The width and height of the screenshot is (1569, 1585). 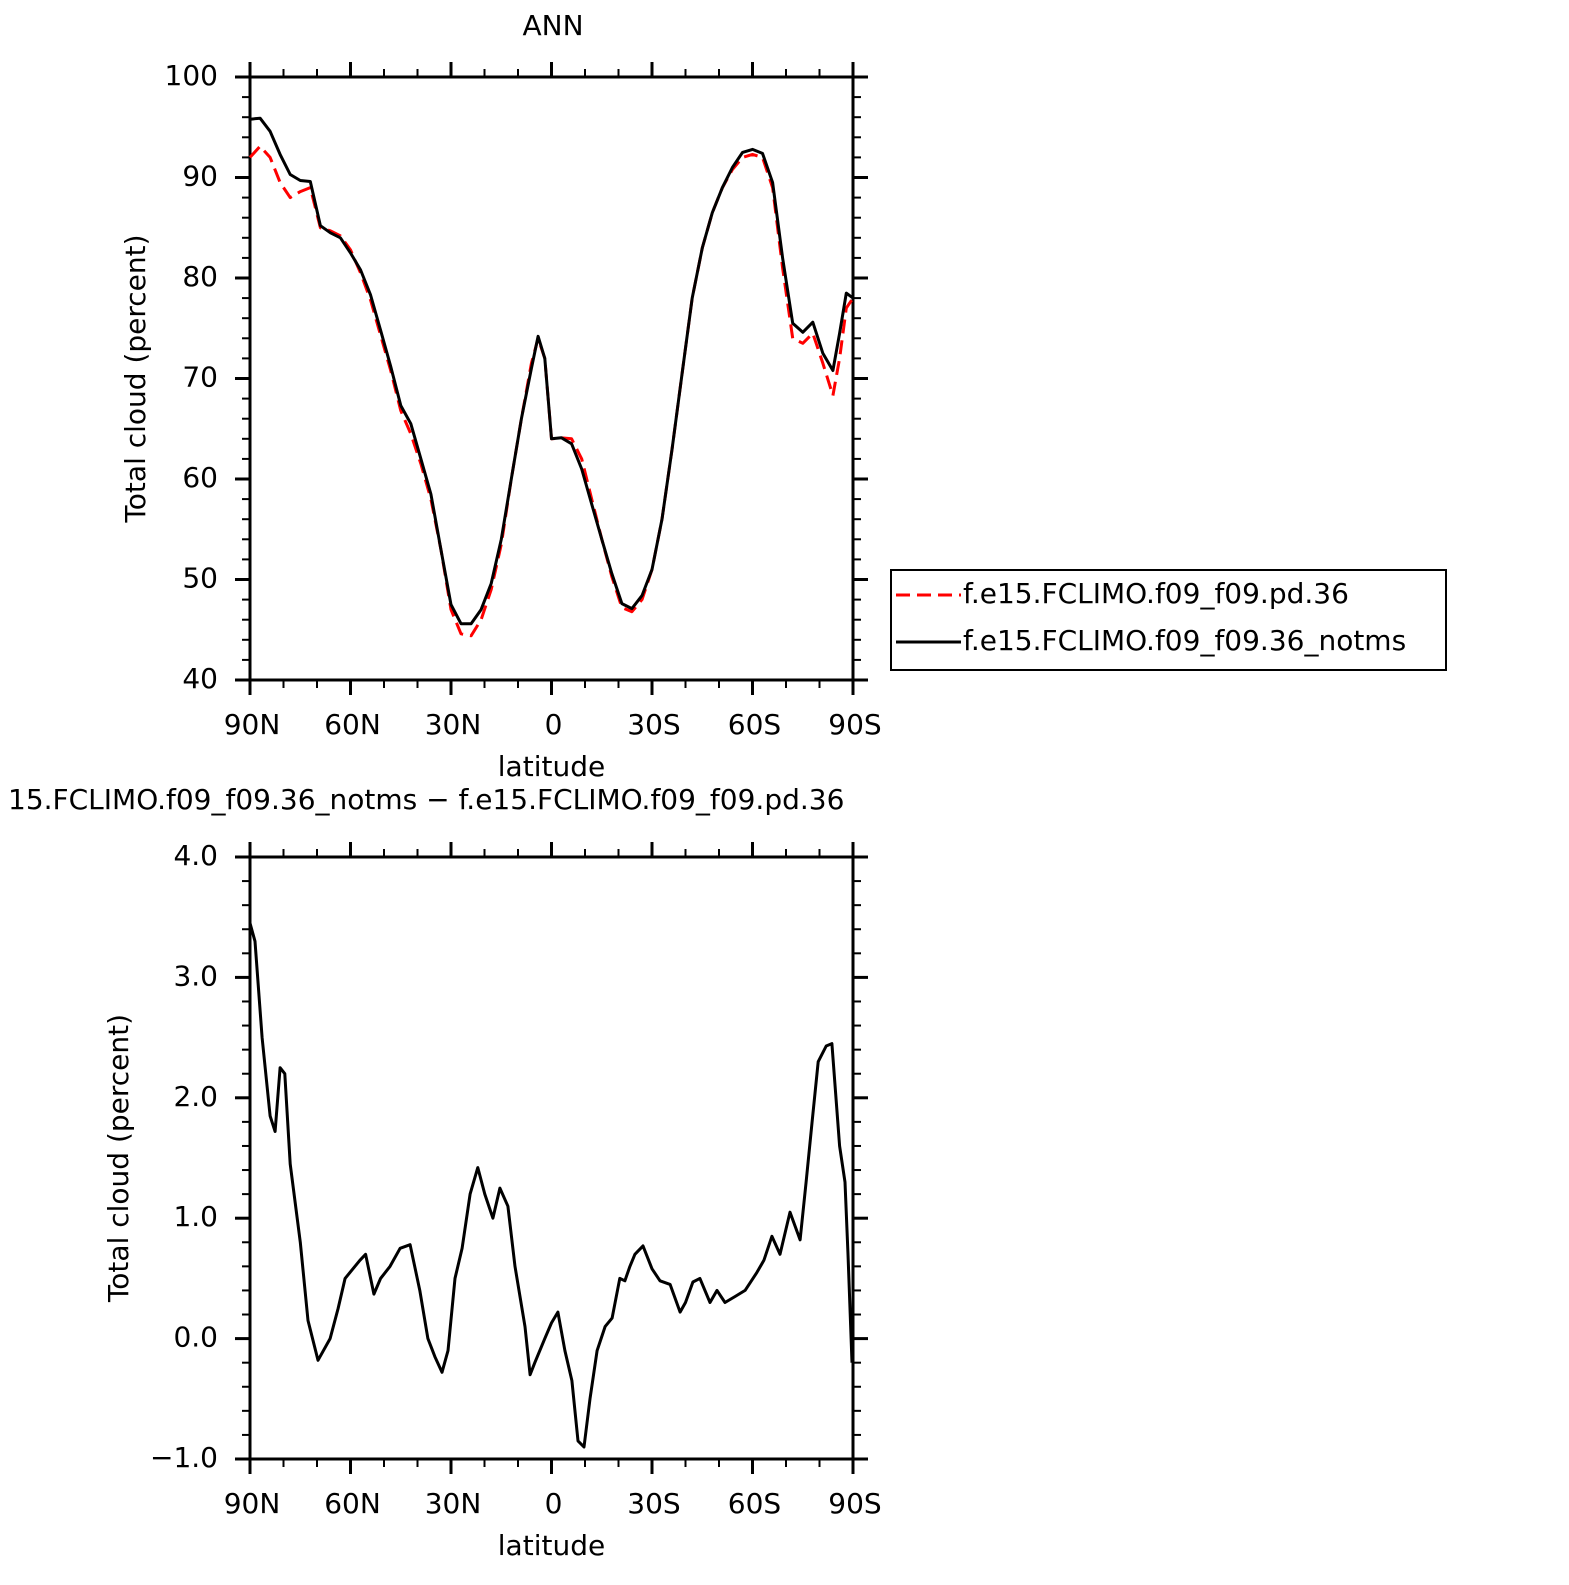 What do you see at coordinates (200, 578) in the screenshot?
I see `y-tick-label: 50` at bounding box center [200, 578].